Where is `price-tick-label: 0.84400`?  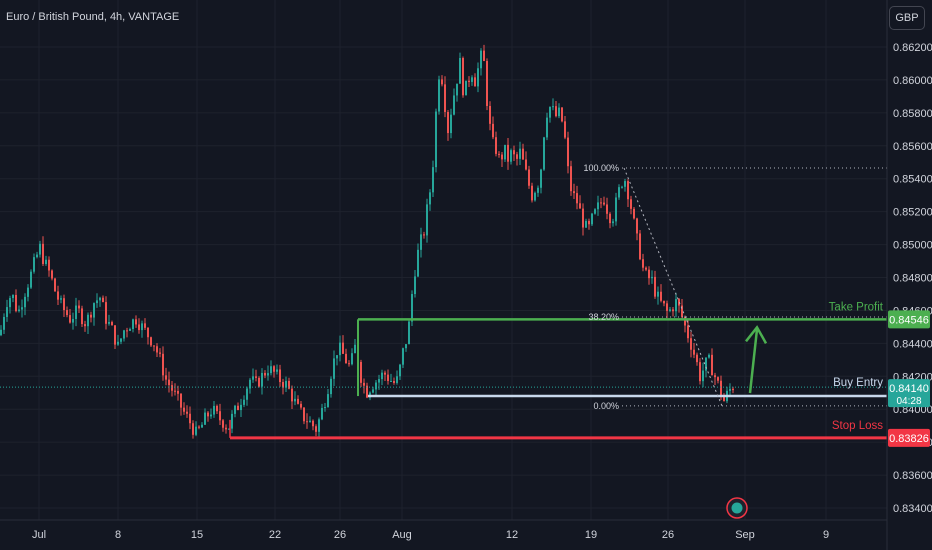 price-tick-label: 0.84400 is located at coordinates (912, 344).